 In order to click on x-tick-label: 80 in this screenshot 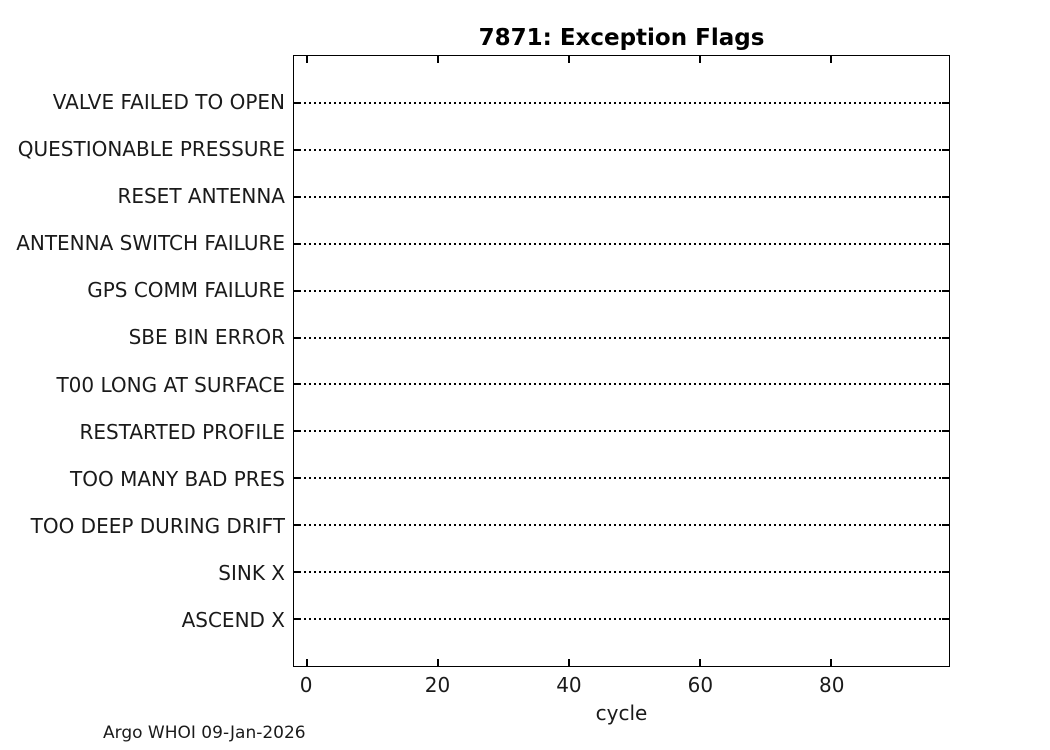, I will do `click(832, 685)`.